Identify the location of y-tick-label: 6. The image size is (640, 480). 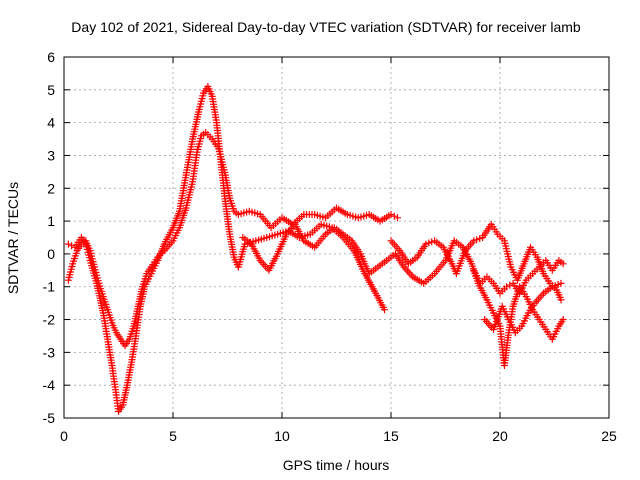
(51, 57).